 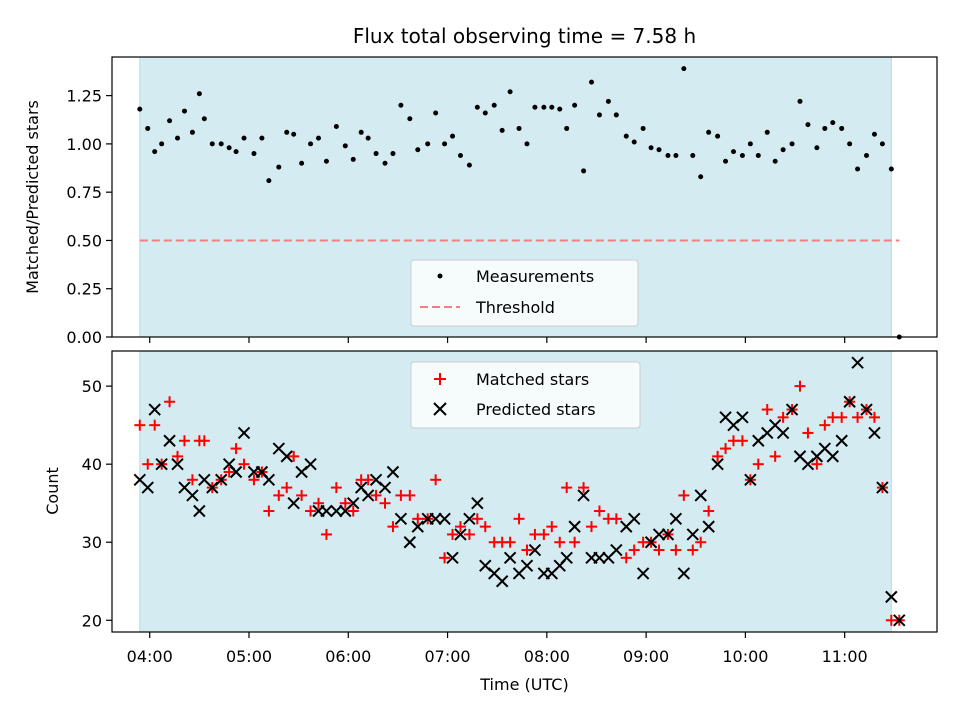 What do you see at coordinates (97, 503) in the screenshot?
I see `bottom-y-axis: 20 30 40 50` at bounding box center [97, 503].